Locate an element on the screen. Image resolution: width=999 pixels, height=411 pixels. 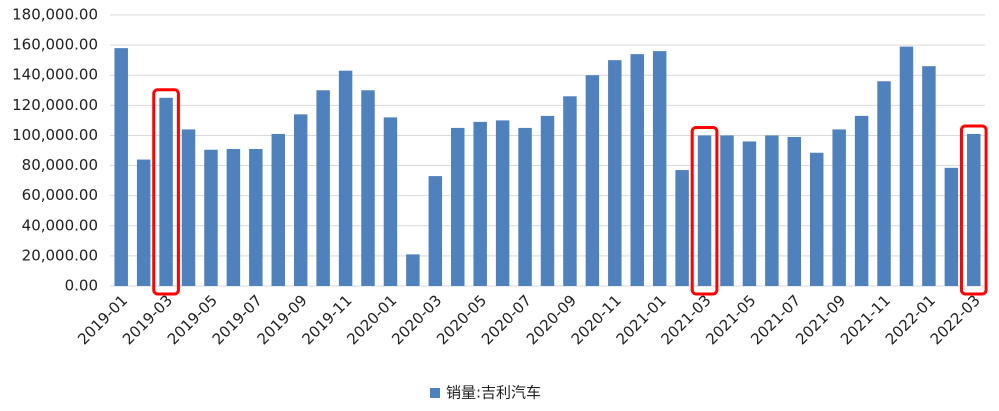
y-tick-label: 180,000.00 is located at coordinates (55, 15).